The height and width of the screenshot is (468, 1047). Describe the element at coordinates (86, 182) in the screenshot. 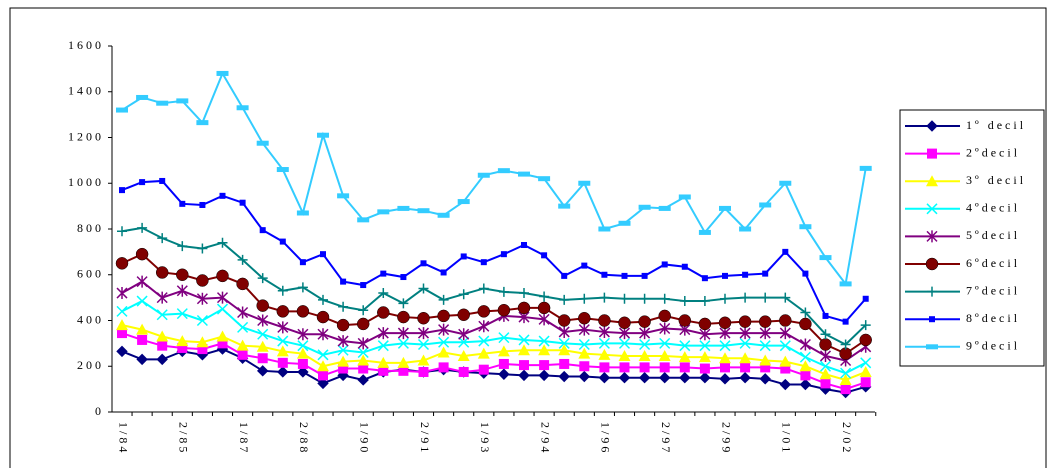

I see `y-tick-label: 1000` at that location.